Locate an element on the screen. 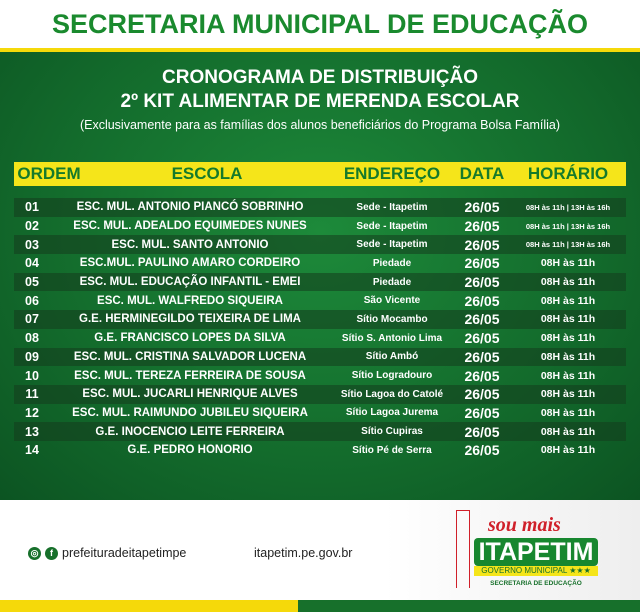 The height and width of the screenshot is (612, 640). cell-ordem: 07 is located at coordinates (32, 319).